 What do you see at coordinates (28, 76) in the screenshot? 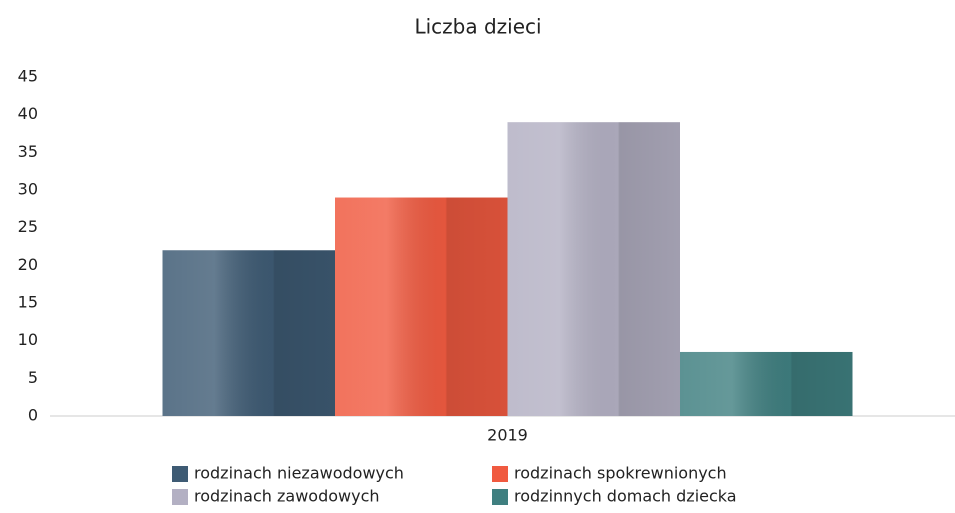
I see `y-tick-label: 45` at bounding box center [28, 76].